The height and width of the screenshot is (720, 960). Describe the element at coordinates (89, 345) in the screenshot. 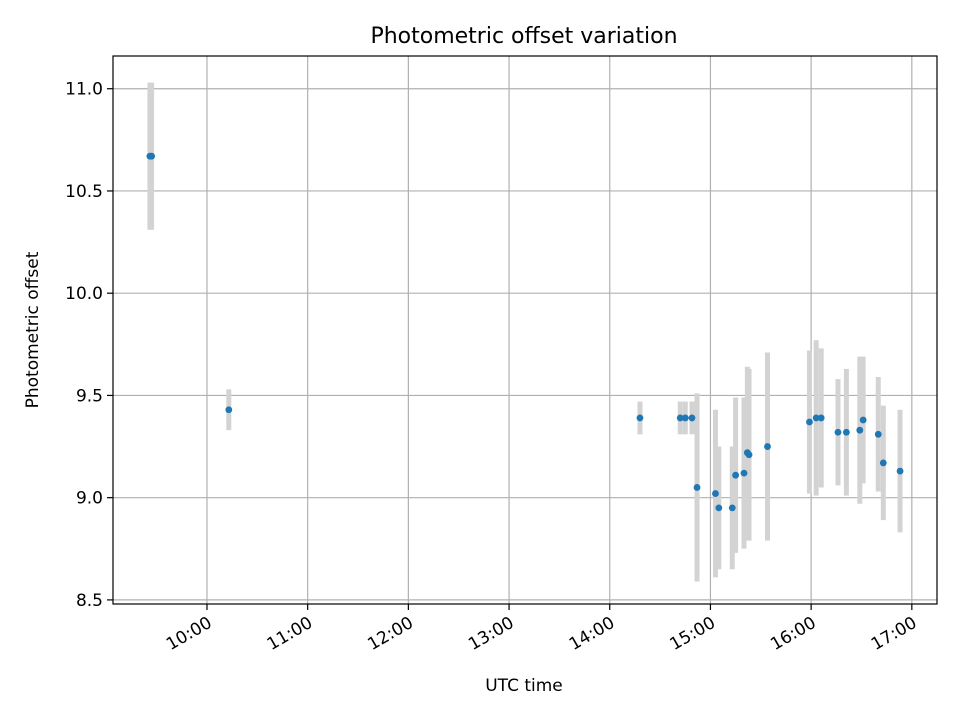

I see `y-axis-ticks: 8.5 9.0 9.5 10.0 10.5 11.0` at that location.